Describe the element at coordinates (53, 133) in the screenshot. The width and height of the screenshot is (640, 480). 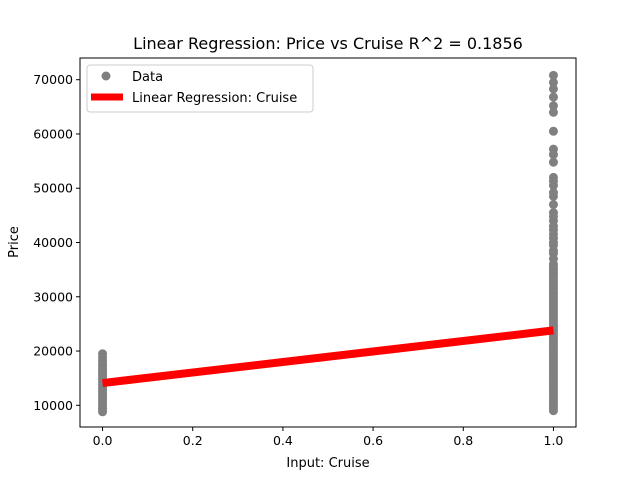
I see `y-tick-label: 60000` at that location.